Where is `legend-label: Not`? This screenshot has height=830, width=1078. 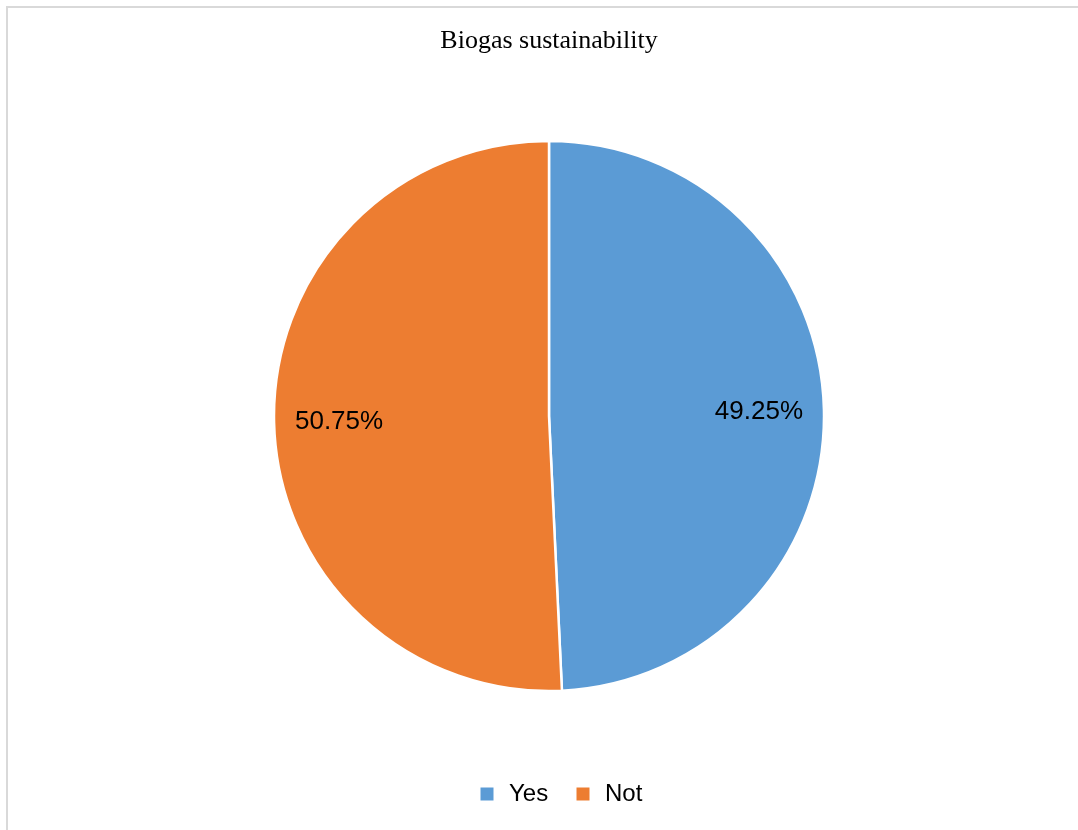
legend-label: Not is located at coordinates (624, 792).